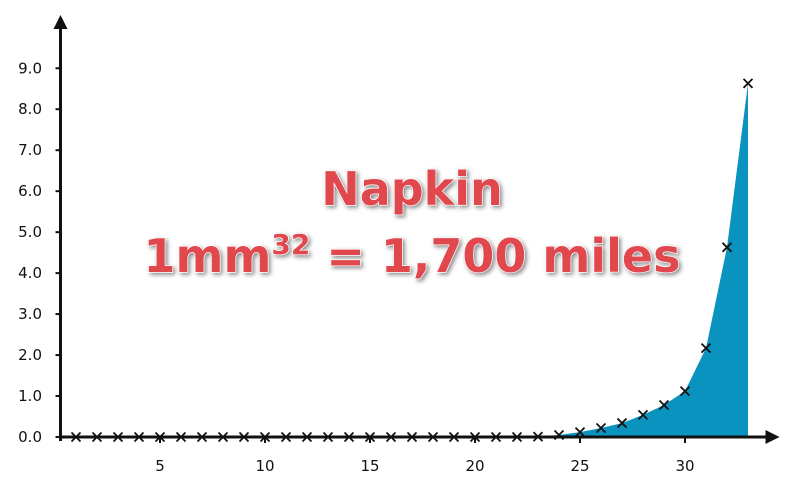 This screenshot has height=480, width=800. Describe the element at coordinates (30, 232) in the screenshot. I see `y-tick-label: 5.0` at that location.